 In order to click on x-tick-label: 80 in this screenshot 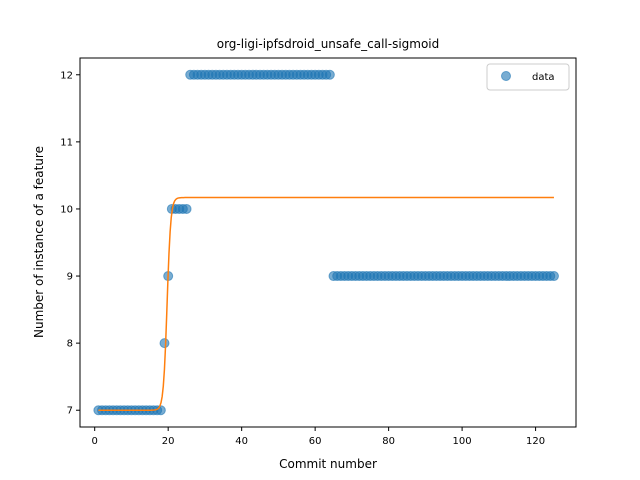, I will do `click(388, 441)`.